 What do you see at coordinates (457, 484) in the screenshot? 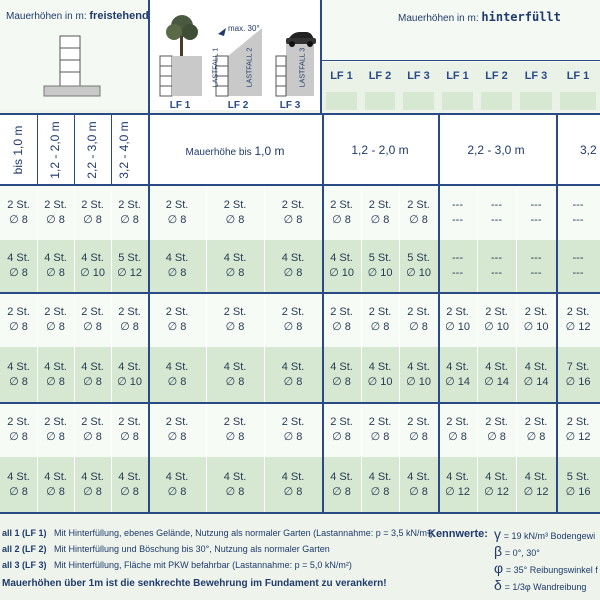
I see `table-cell: 4 St. ∅ 12` at bounding box center [457, 484].